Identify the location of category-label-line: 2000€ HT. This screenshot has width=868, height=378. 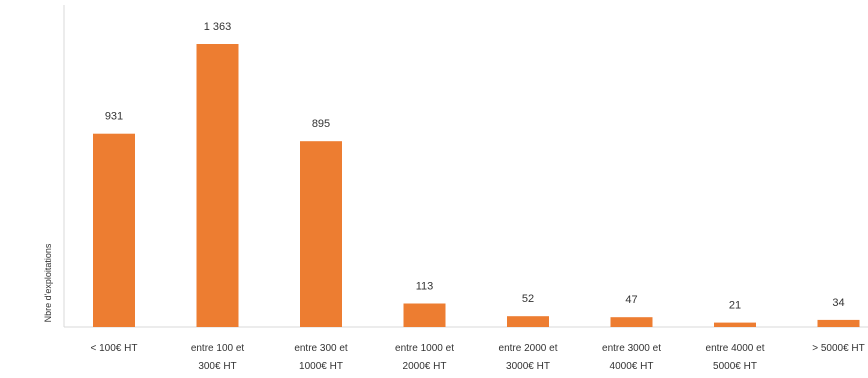
(425, 366).